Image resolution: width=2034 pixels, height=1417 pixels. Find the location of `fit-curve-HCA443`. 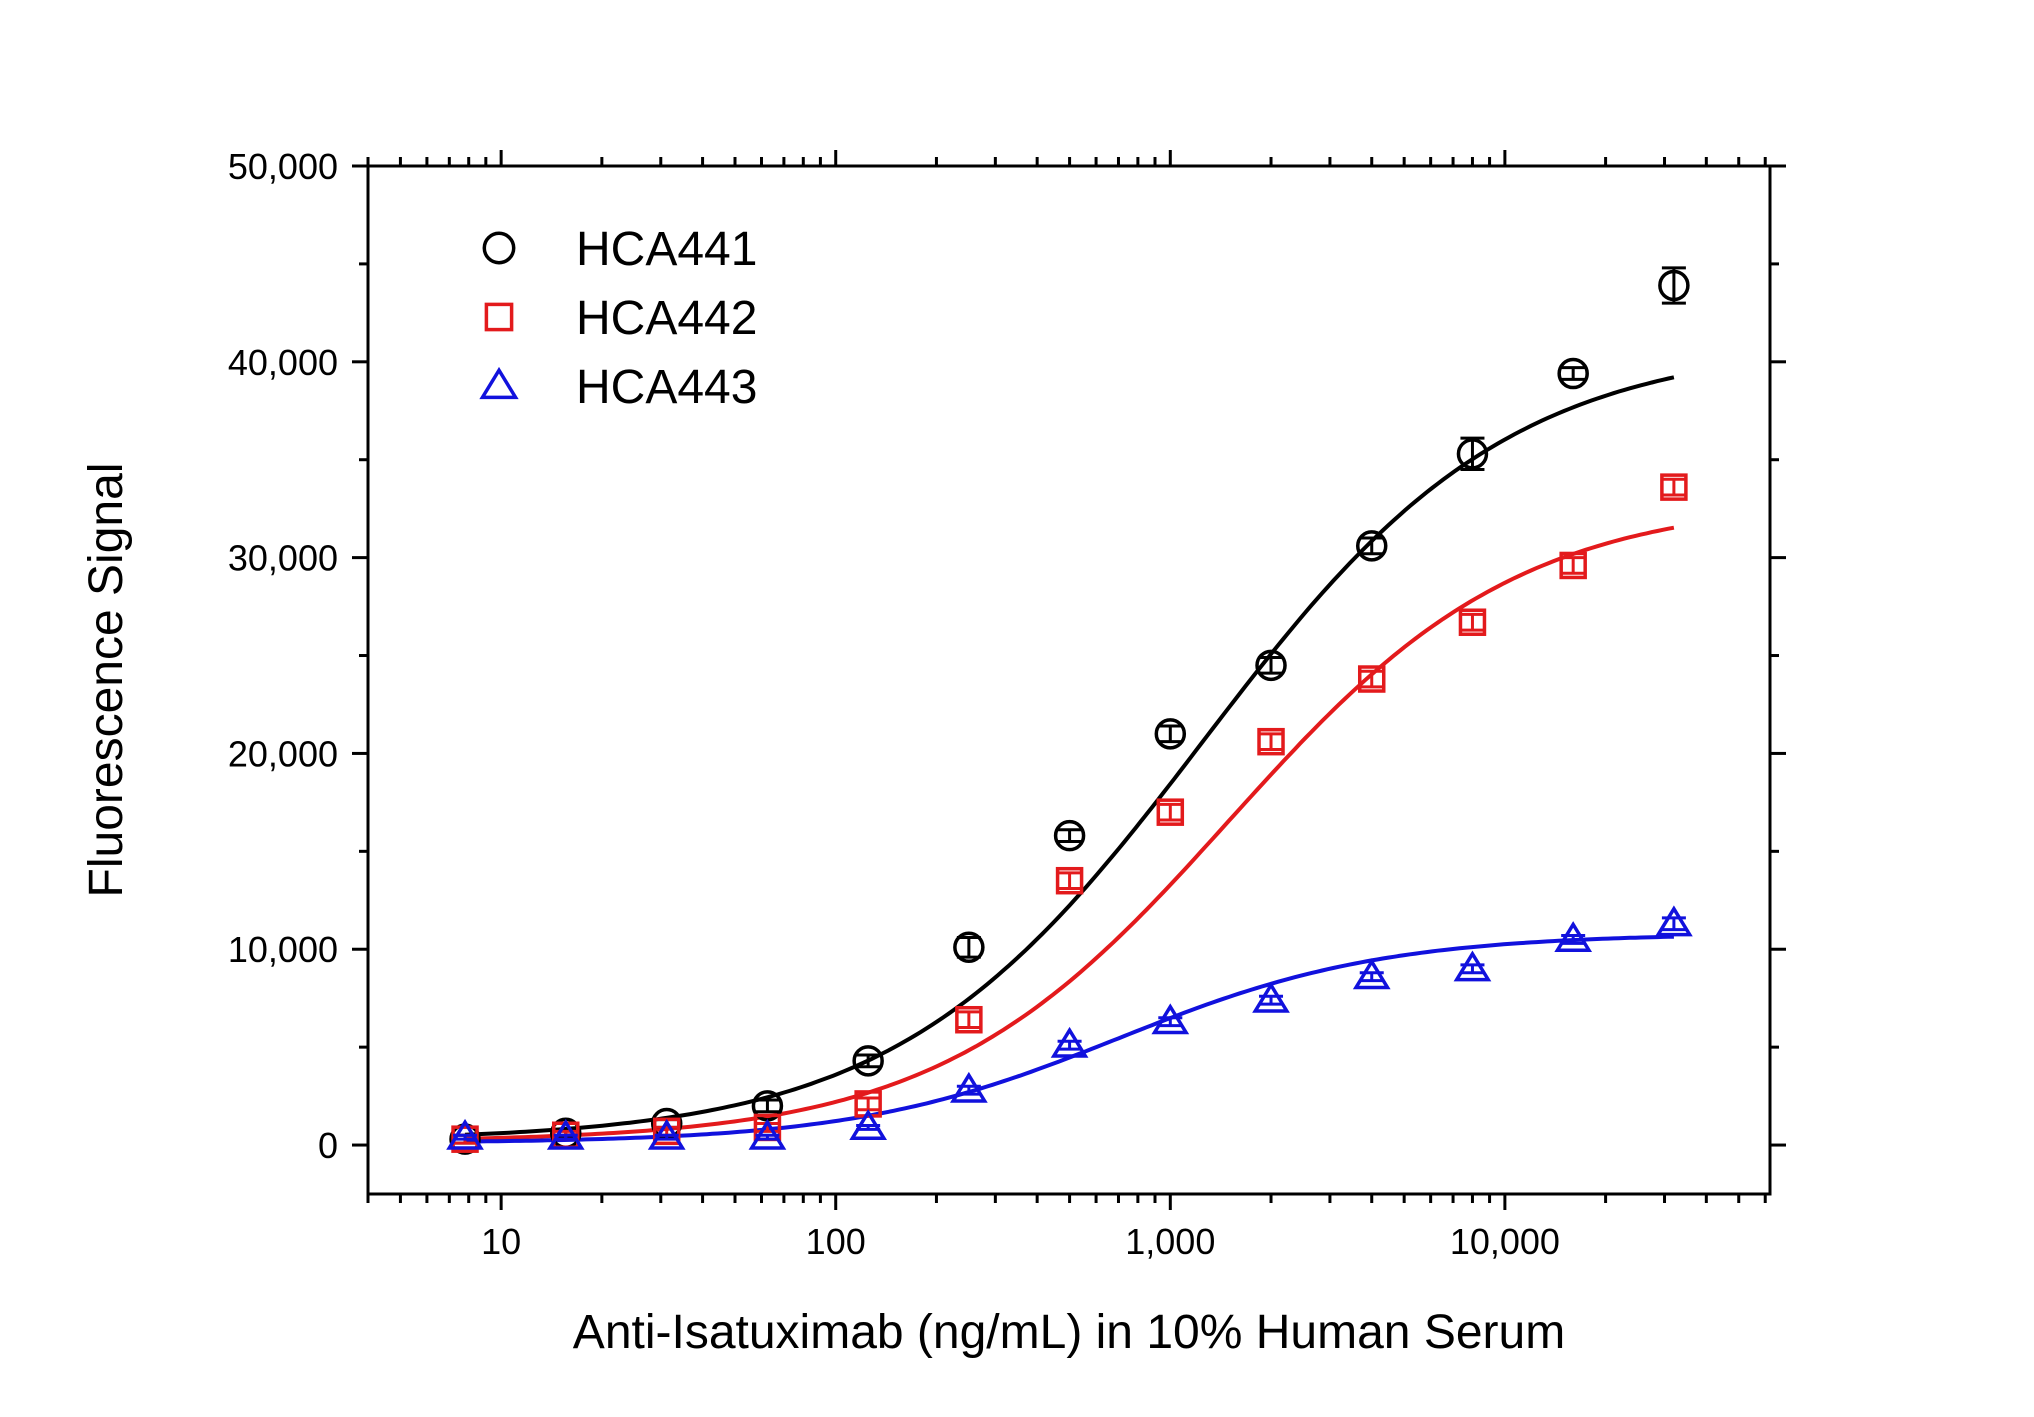

fit-curve-HCA443 is located at coordinates (1069, 1039).